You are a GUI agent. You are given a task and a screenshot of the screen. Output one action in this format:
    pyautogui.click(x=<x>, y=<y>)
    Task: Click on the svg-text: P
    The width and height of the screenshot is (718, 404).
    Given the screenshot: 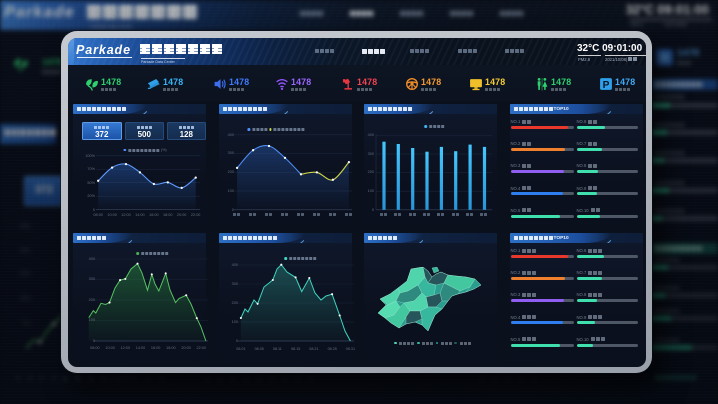 What is the action you would take?
    pyautogui.click(x=606, y=85)
    